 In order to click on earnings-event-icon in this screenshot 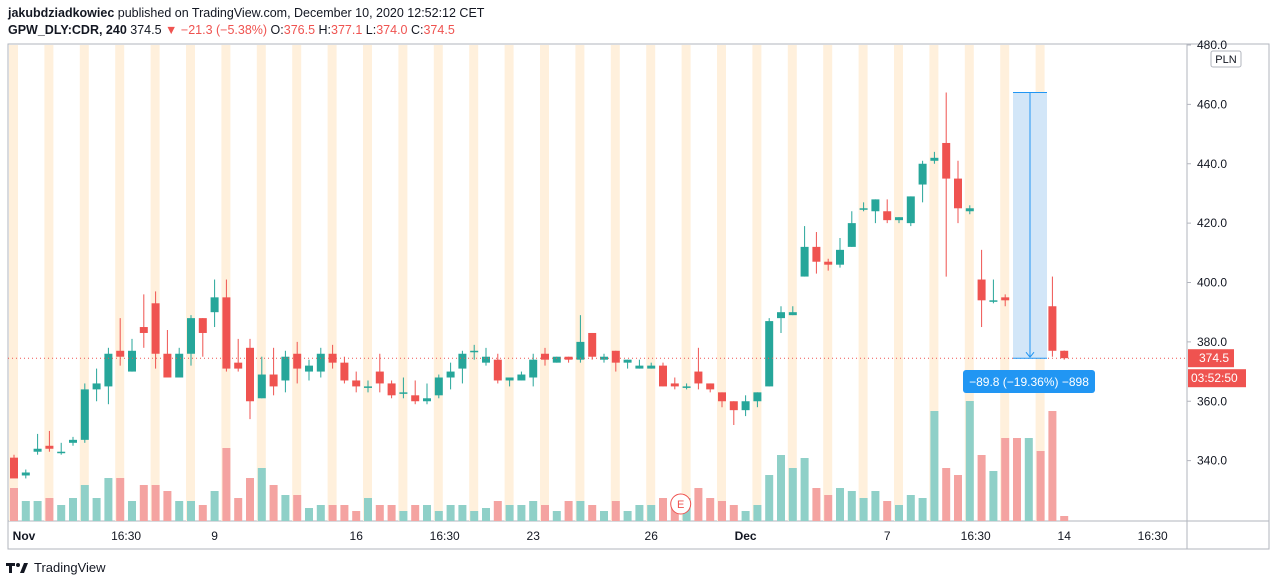, I will do `click(681, 504)`.